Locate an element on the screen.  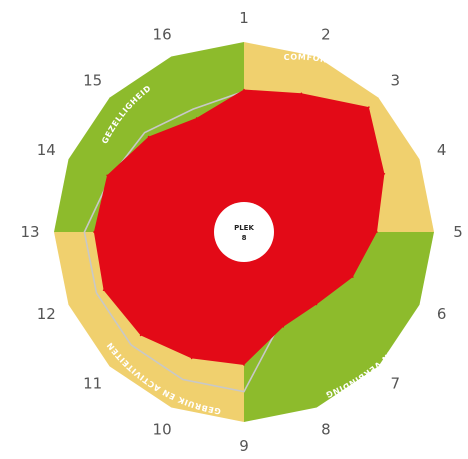
axis-label-6: 6 is located at coordinates (442, 314).